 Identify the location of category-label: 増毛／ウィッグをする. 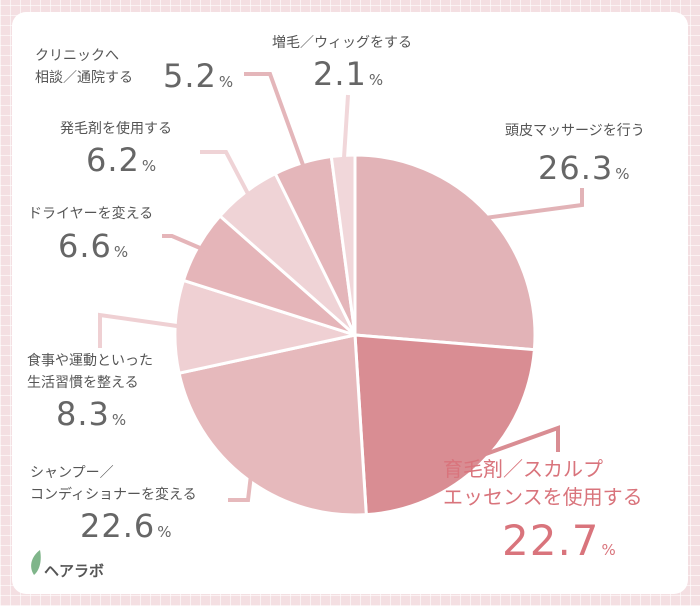
(342, 43).